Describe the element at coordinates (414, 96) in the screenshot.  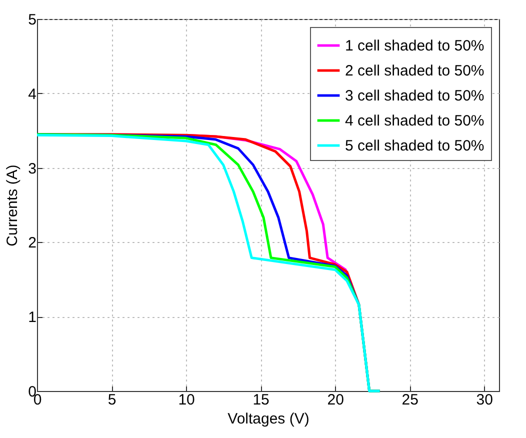
I see `legend-label: 3 cell shaded to 50%` at that location.